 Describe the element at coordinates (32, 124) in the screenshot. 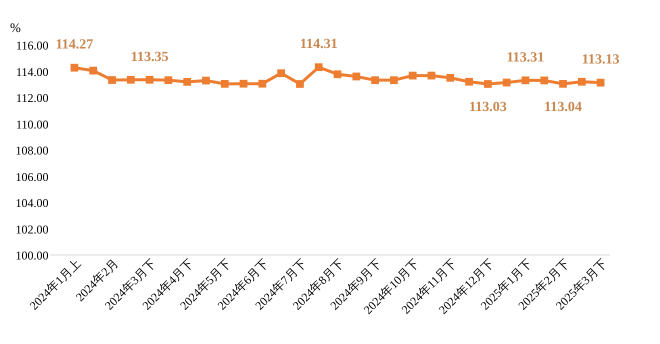

I see `y-tick-label: 110.00` at that location.